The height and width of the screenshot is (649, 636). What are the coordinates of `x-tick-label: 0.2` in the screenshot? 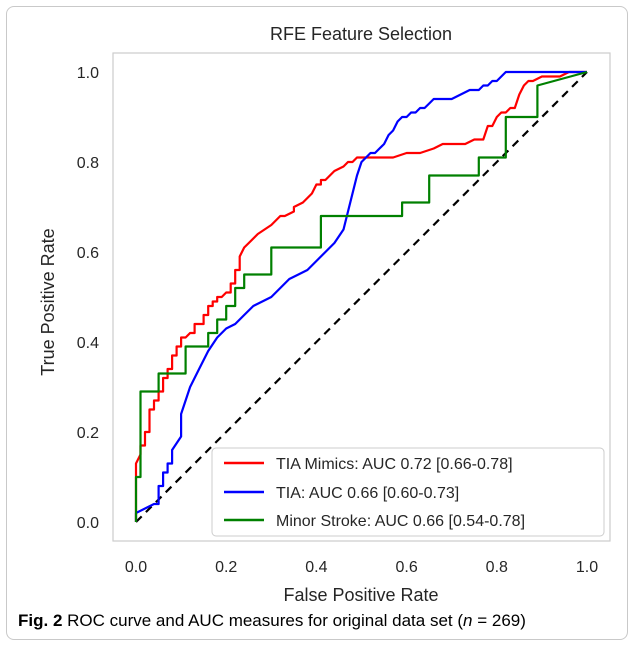 It's located at (226, 567).